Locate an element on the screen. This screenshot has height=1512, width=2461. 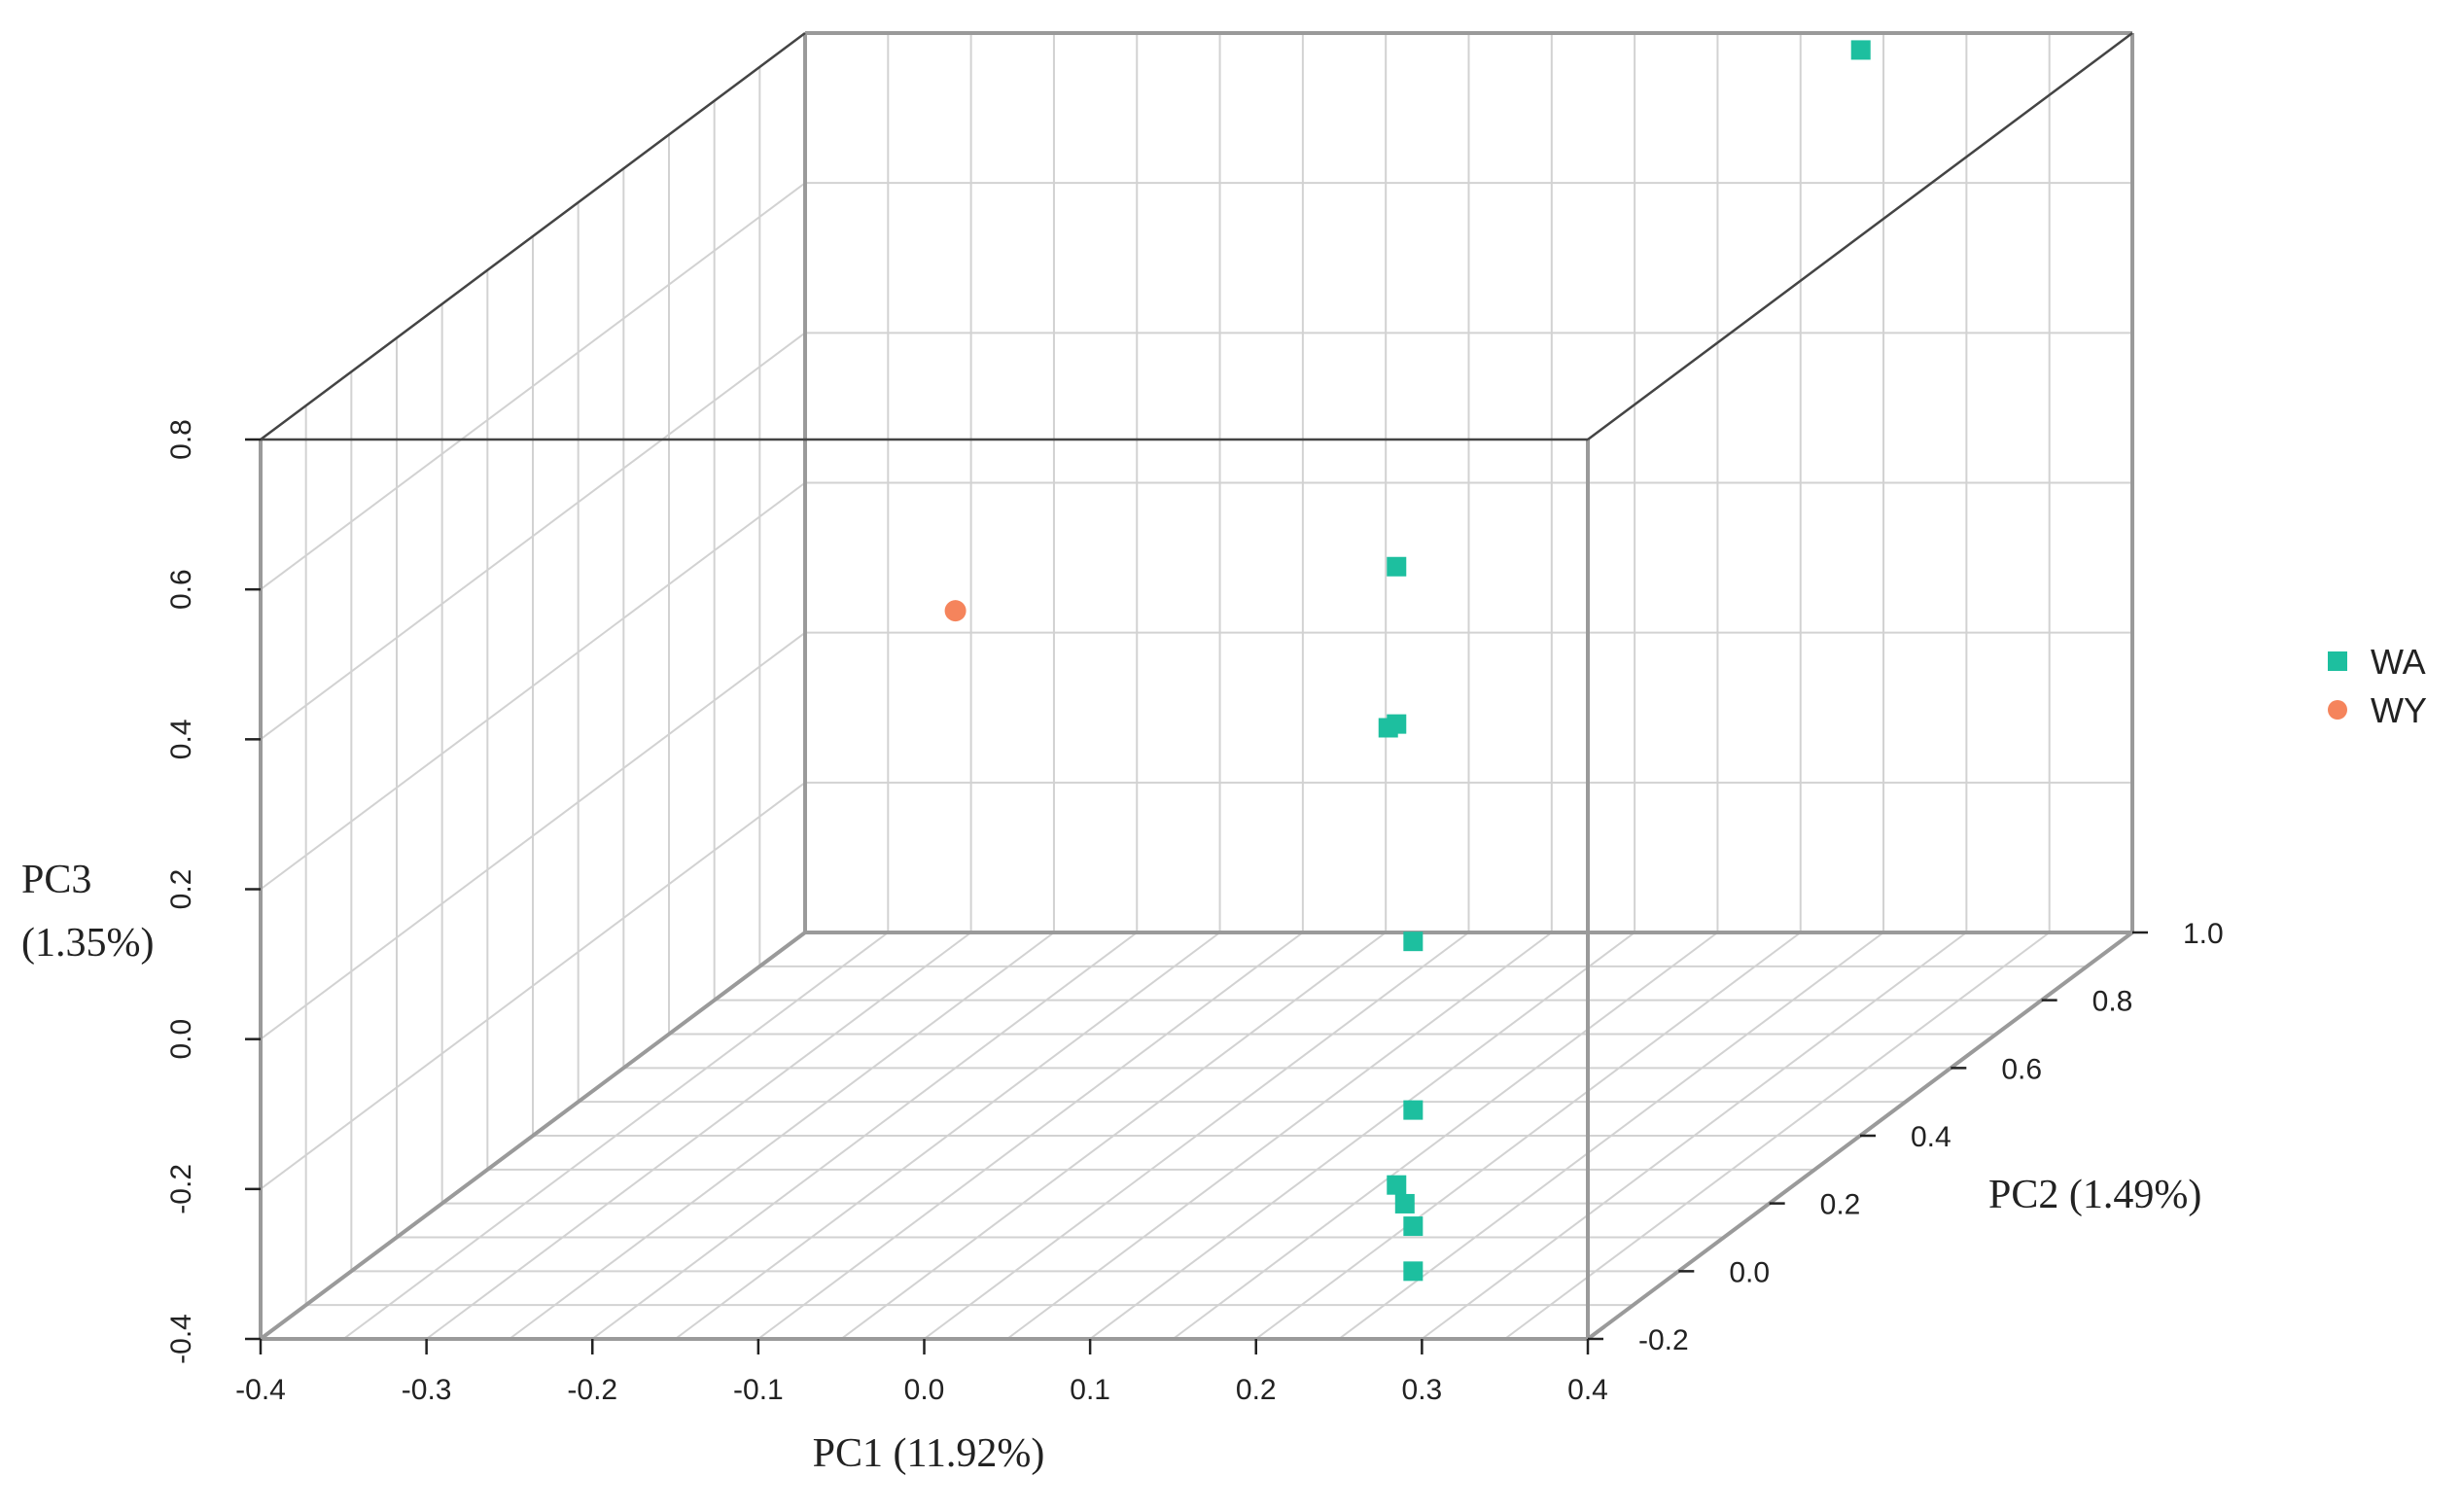
z-axis-title-line2: (1.35%) is located at coordinates (87, 943).